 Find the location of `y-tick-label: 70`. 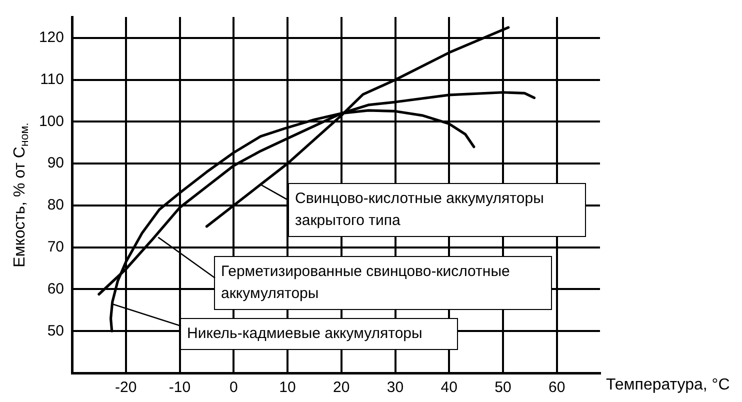

y-tick-label: 70 is located at coordinates (55, 247).